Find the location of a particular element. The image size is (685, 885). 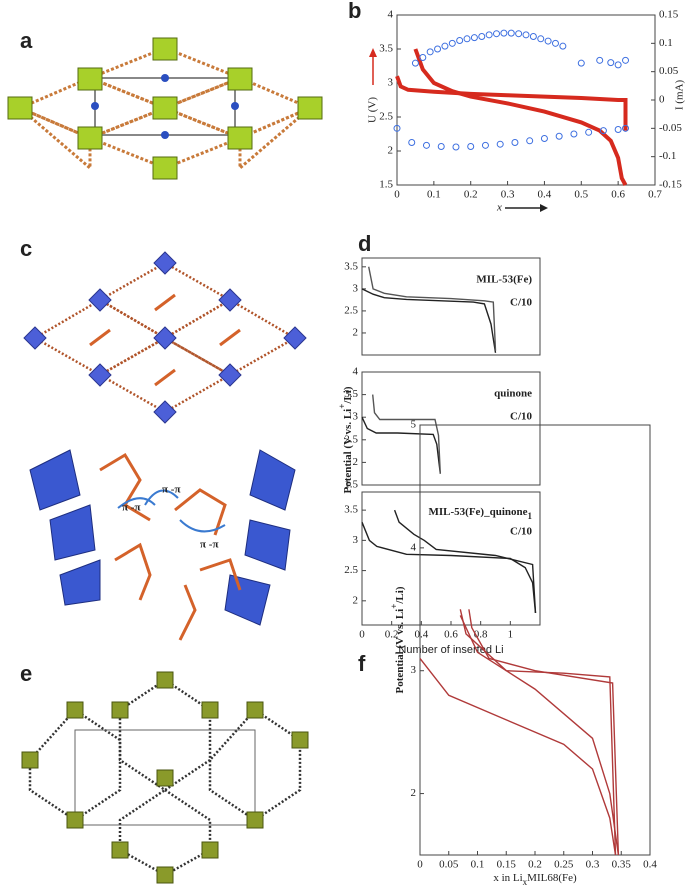

axis-label: Potential (V vs. Li+/Li) is located at coordinates (397, 639).